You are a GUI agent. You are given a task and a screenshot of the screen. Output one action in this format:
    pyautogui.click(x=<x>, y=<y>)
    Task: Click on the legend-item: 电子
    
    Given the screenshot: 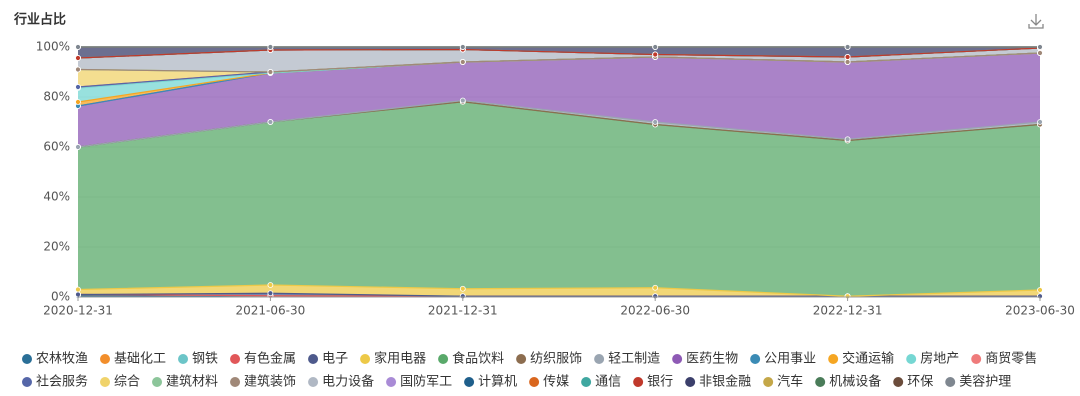 What is the action you would take?
    pyautogui.click(x=328, y=359)
    